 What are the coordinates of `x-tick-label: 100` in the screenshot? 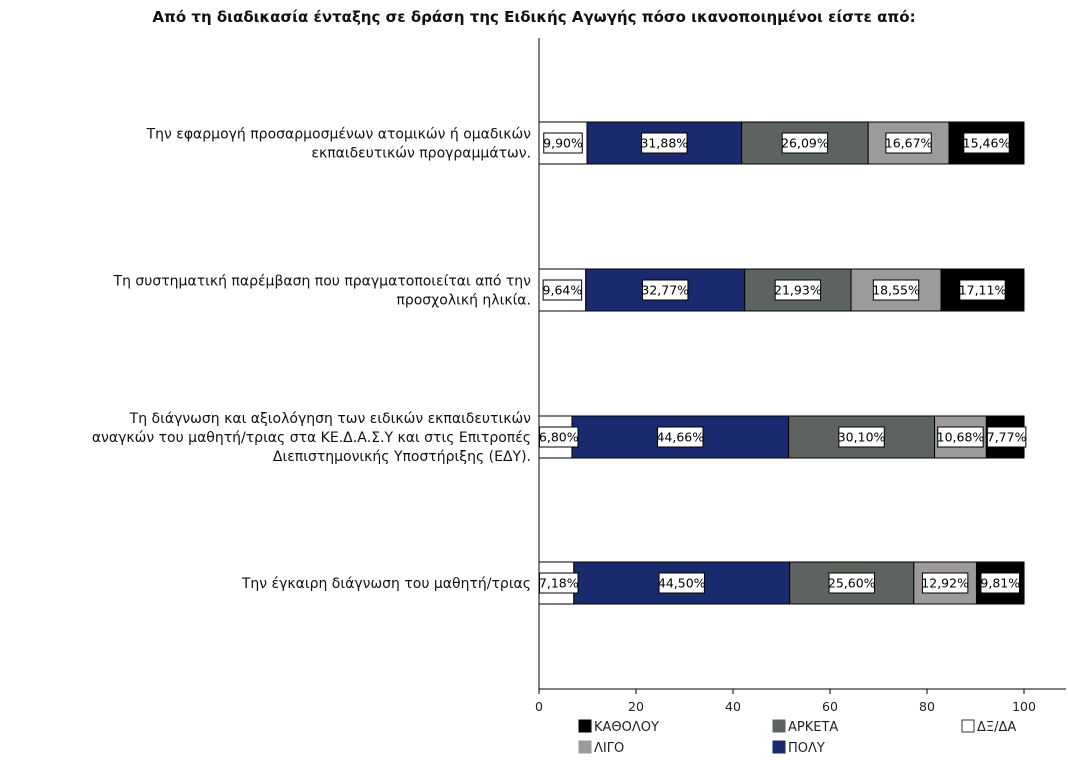 It's located at (1024, 706).